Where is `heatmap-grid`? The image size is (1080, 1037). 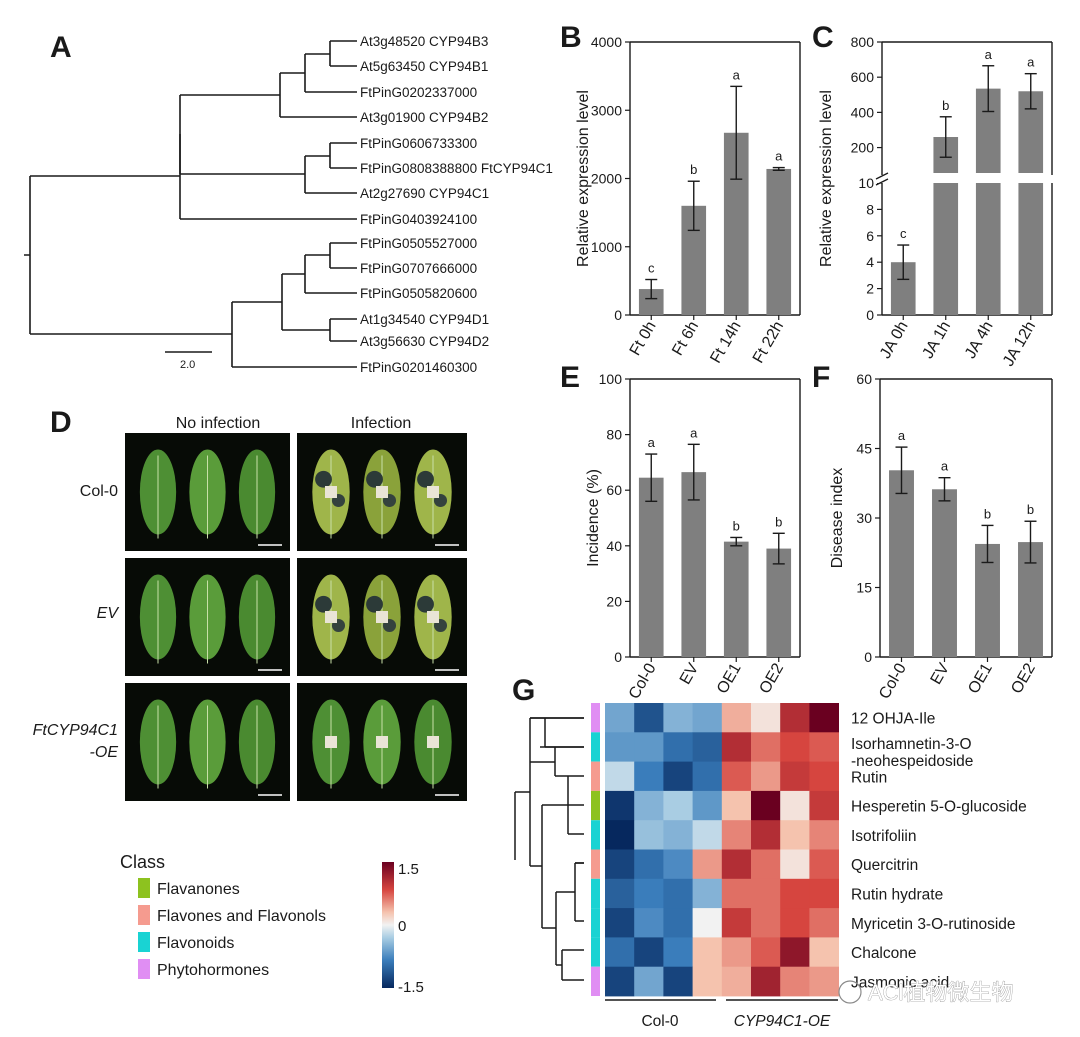 heatmap-grid is located at coordinates (715, 850).